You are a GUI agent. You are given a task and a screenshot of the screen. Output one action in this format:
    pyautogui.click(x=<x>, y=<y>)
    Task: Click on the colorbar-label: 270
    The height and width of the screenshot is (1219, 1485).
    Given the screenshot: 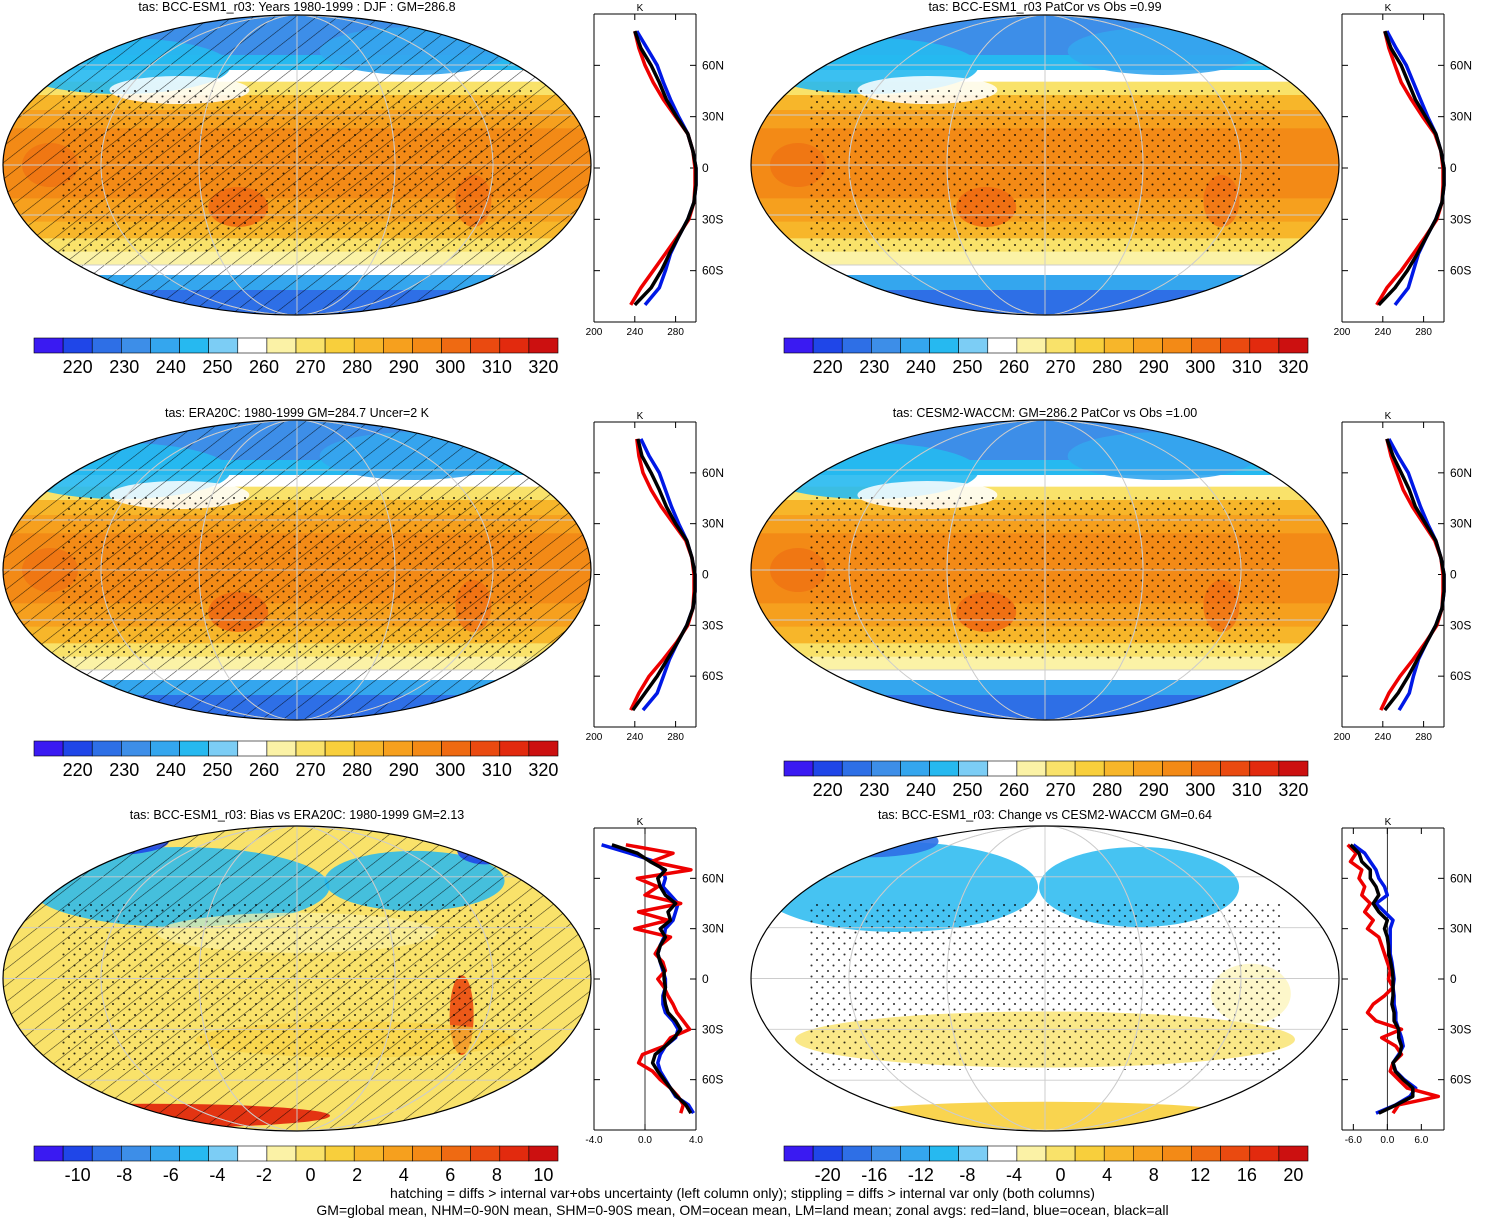 What is the action you would take?
    pyautogui.click(x=311, y=367)
    